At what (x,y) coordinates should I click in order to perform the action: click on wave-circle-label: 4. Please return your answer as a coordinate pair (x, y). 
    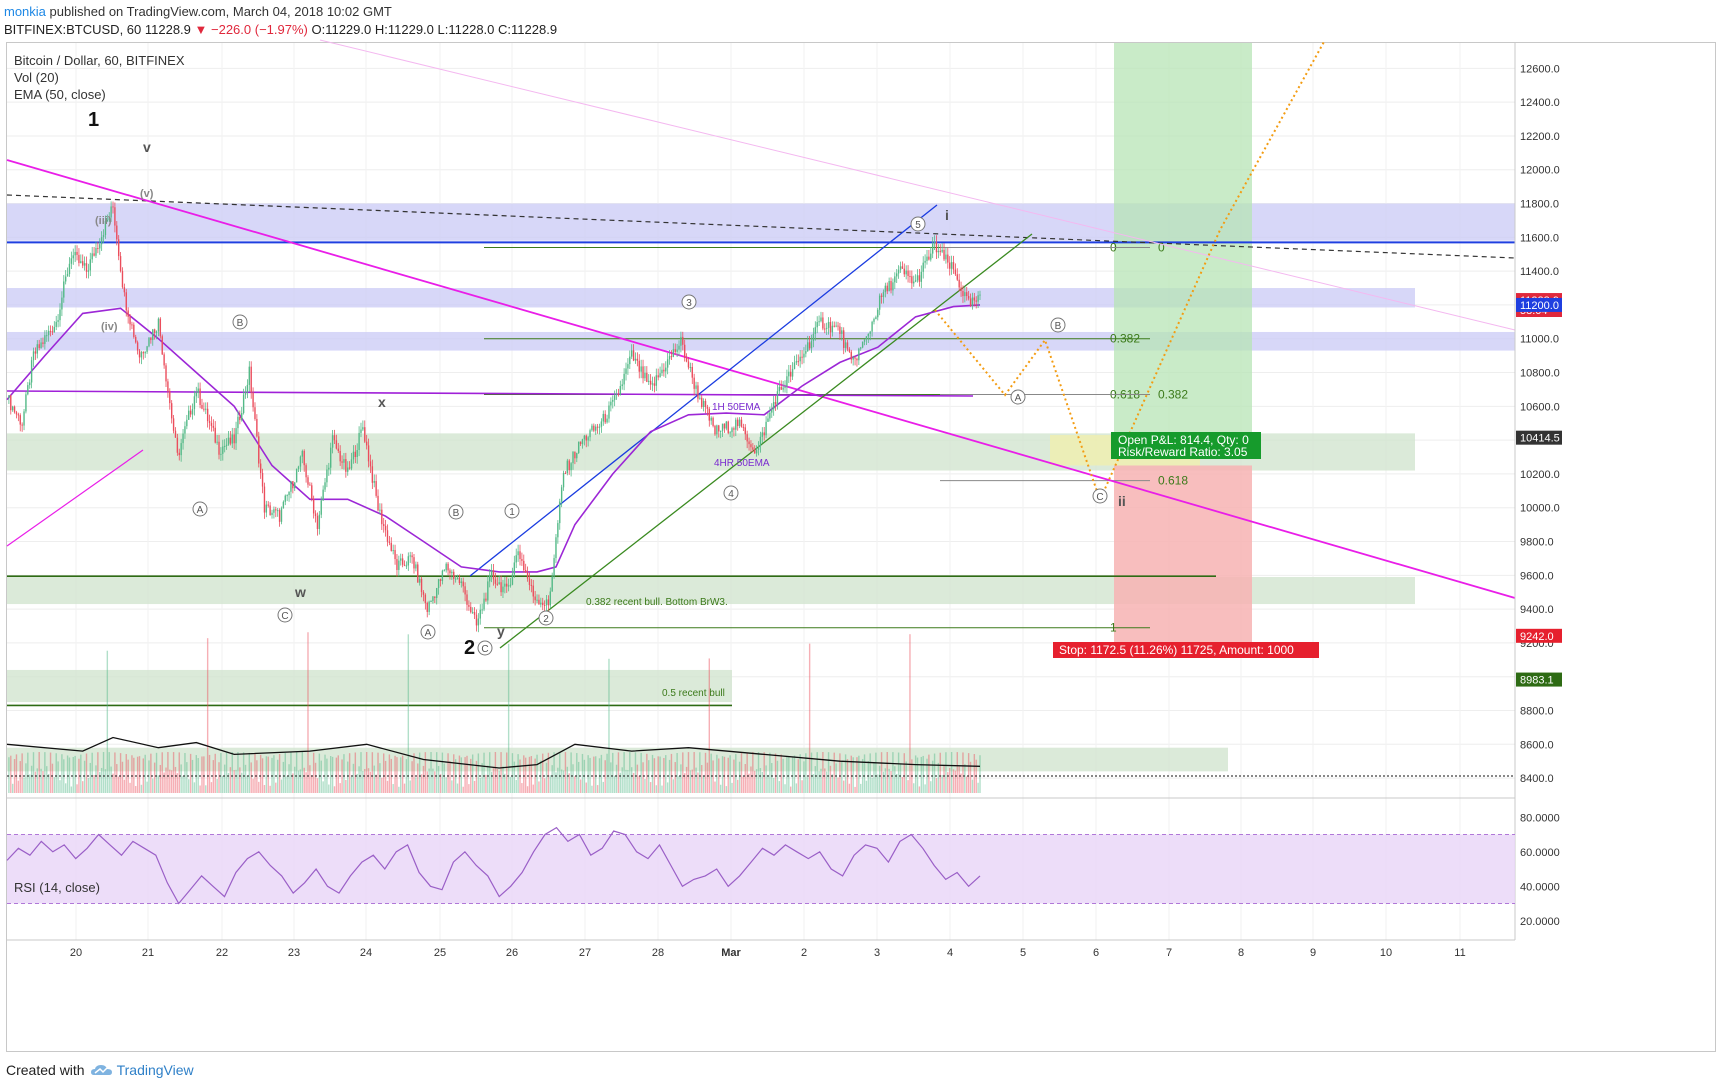
    Looking at the image, I should click on (731, 494).